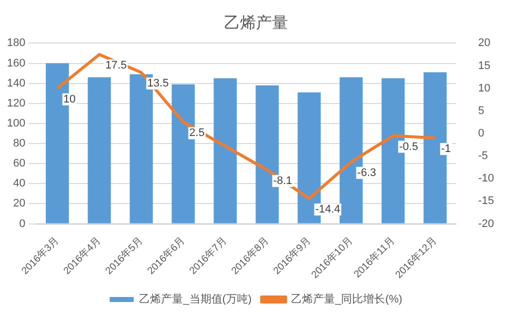 This screenshot has height=319, width=512. What do you see at coordinates (282, 181) in the screenshot?
I see `data-label: -8.1` at bounding box center [282, 181].